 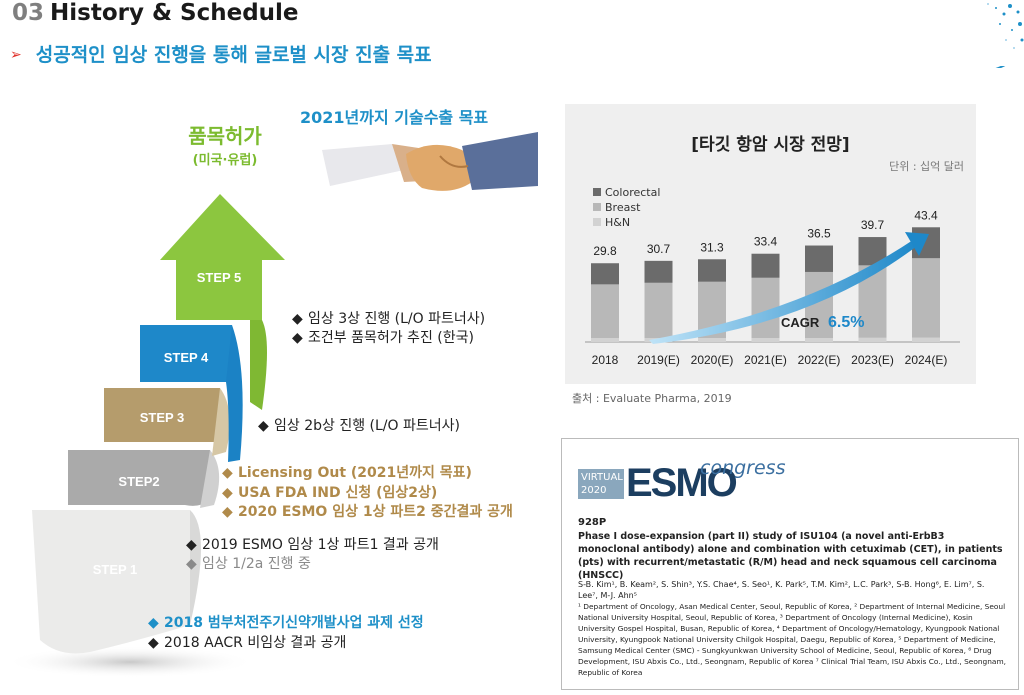 What do you see at coordinates (247, 643) in the screenshot?
I see `step1-note-2: ◆ 2018 AACR 비임상 결과 공개` at bounding box center [247, 643].